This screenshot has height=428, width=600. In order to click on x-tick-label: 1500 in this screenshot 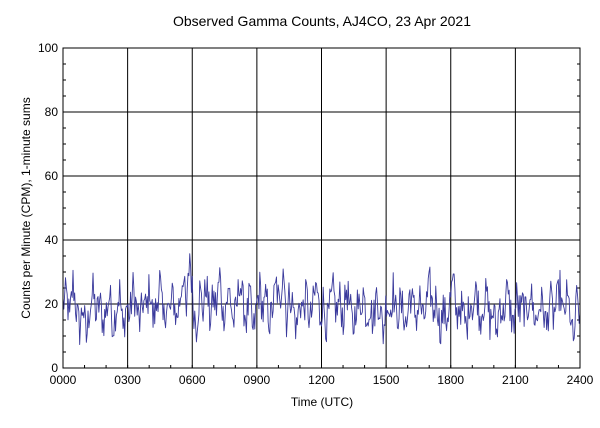, I will do `click(386, 380)`.